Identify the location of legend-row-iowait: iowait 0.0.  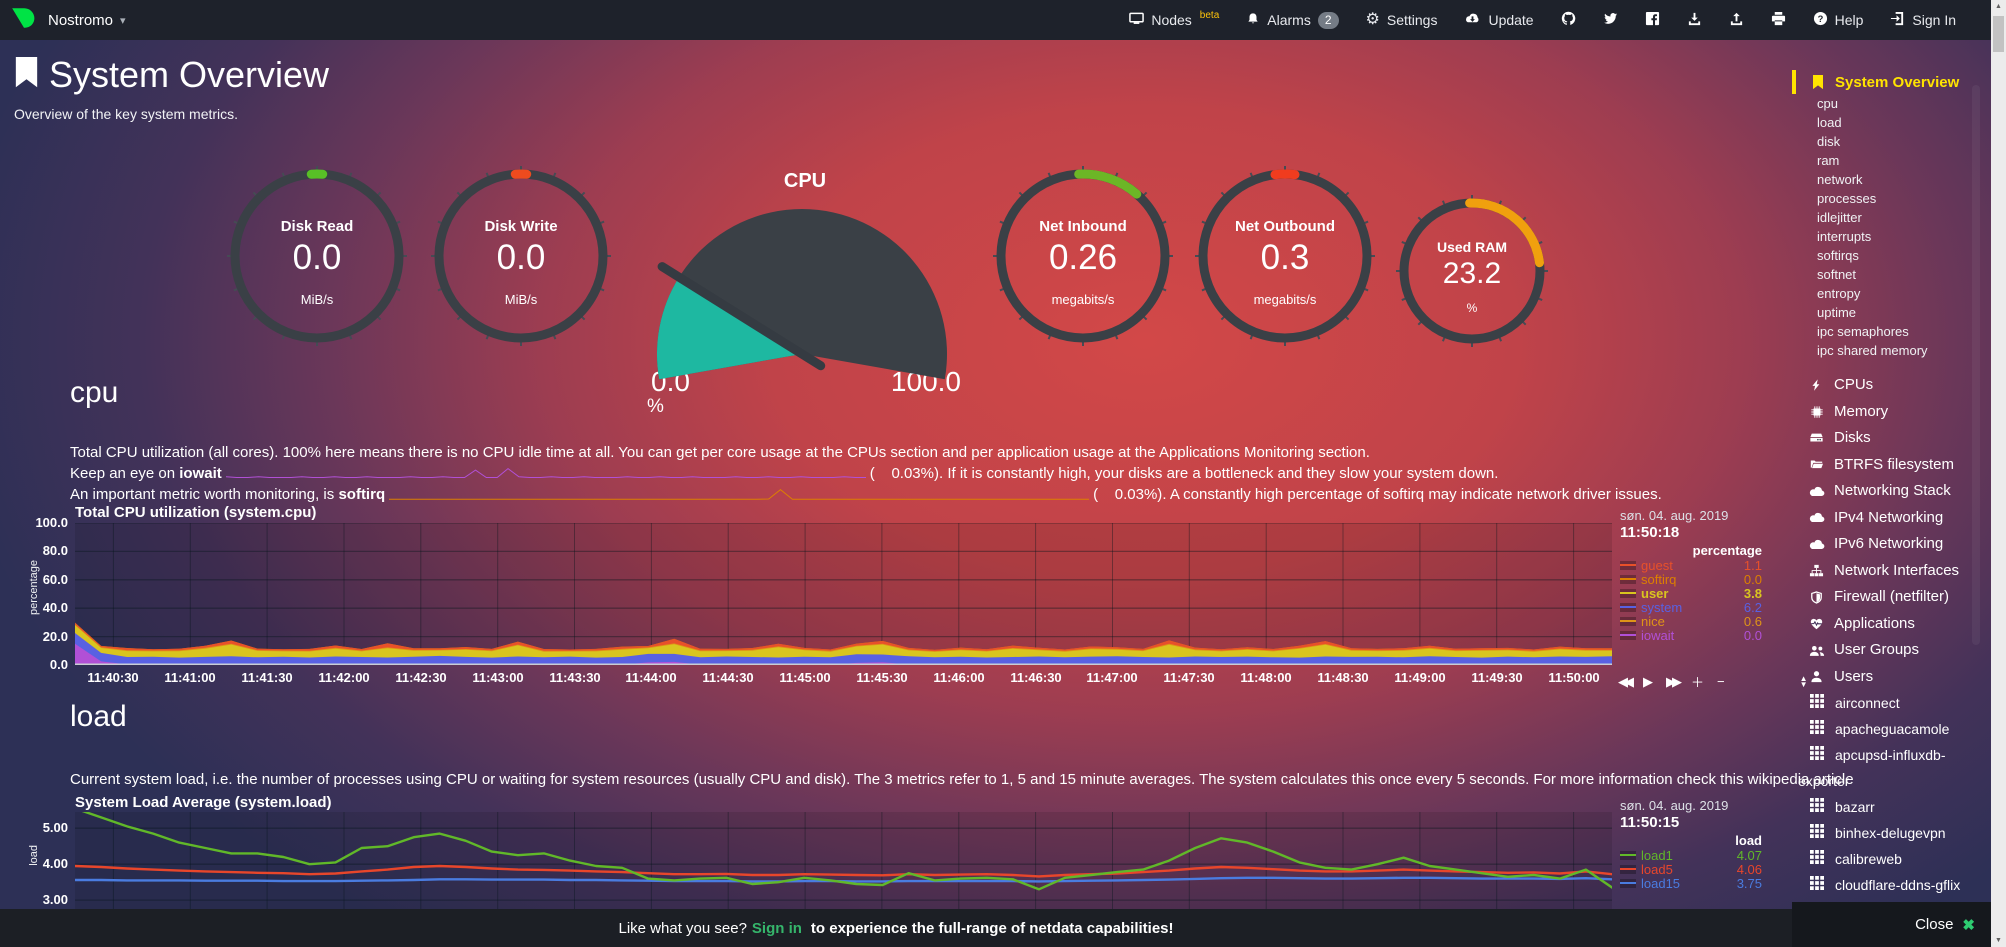
(1691, 635).